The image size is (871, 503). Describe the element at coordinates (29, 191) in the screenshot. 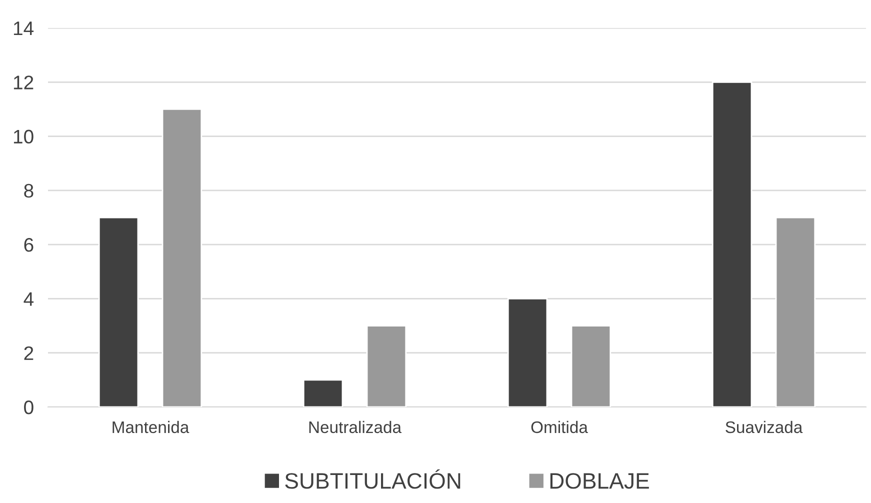

I see `y-tick-label: 8` at that location.